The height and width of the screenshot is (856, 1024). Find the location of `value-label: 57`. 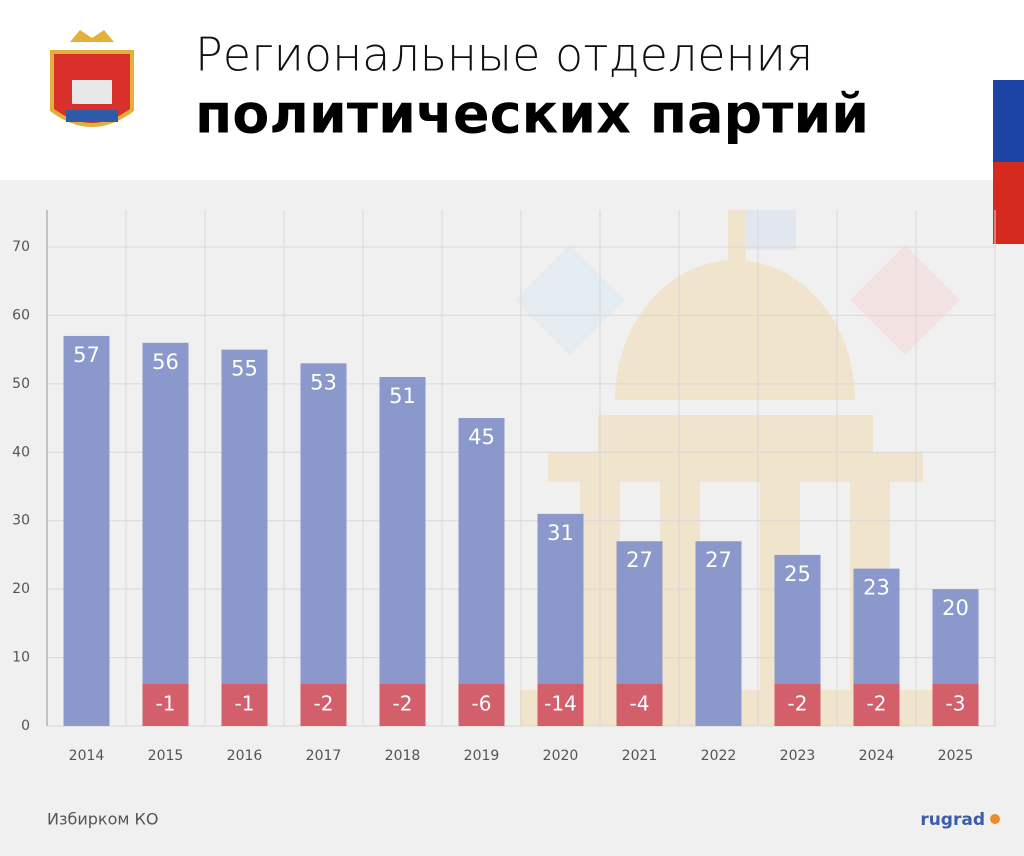

value-label: 57 is located at coordinates (86, 355).